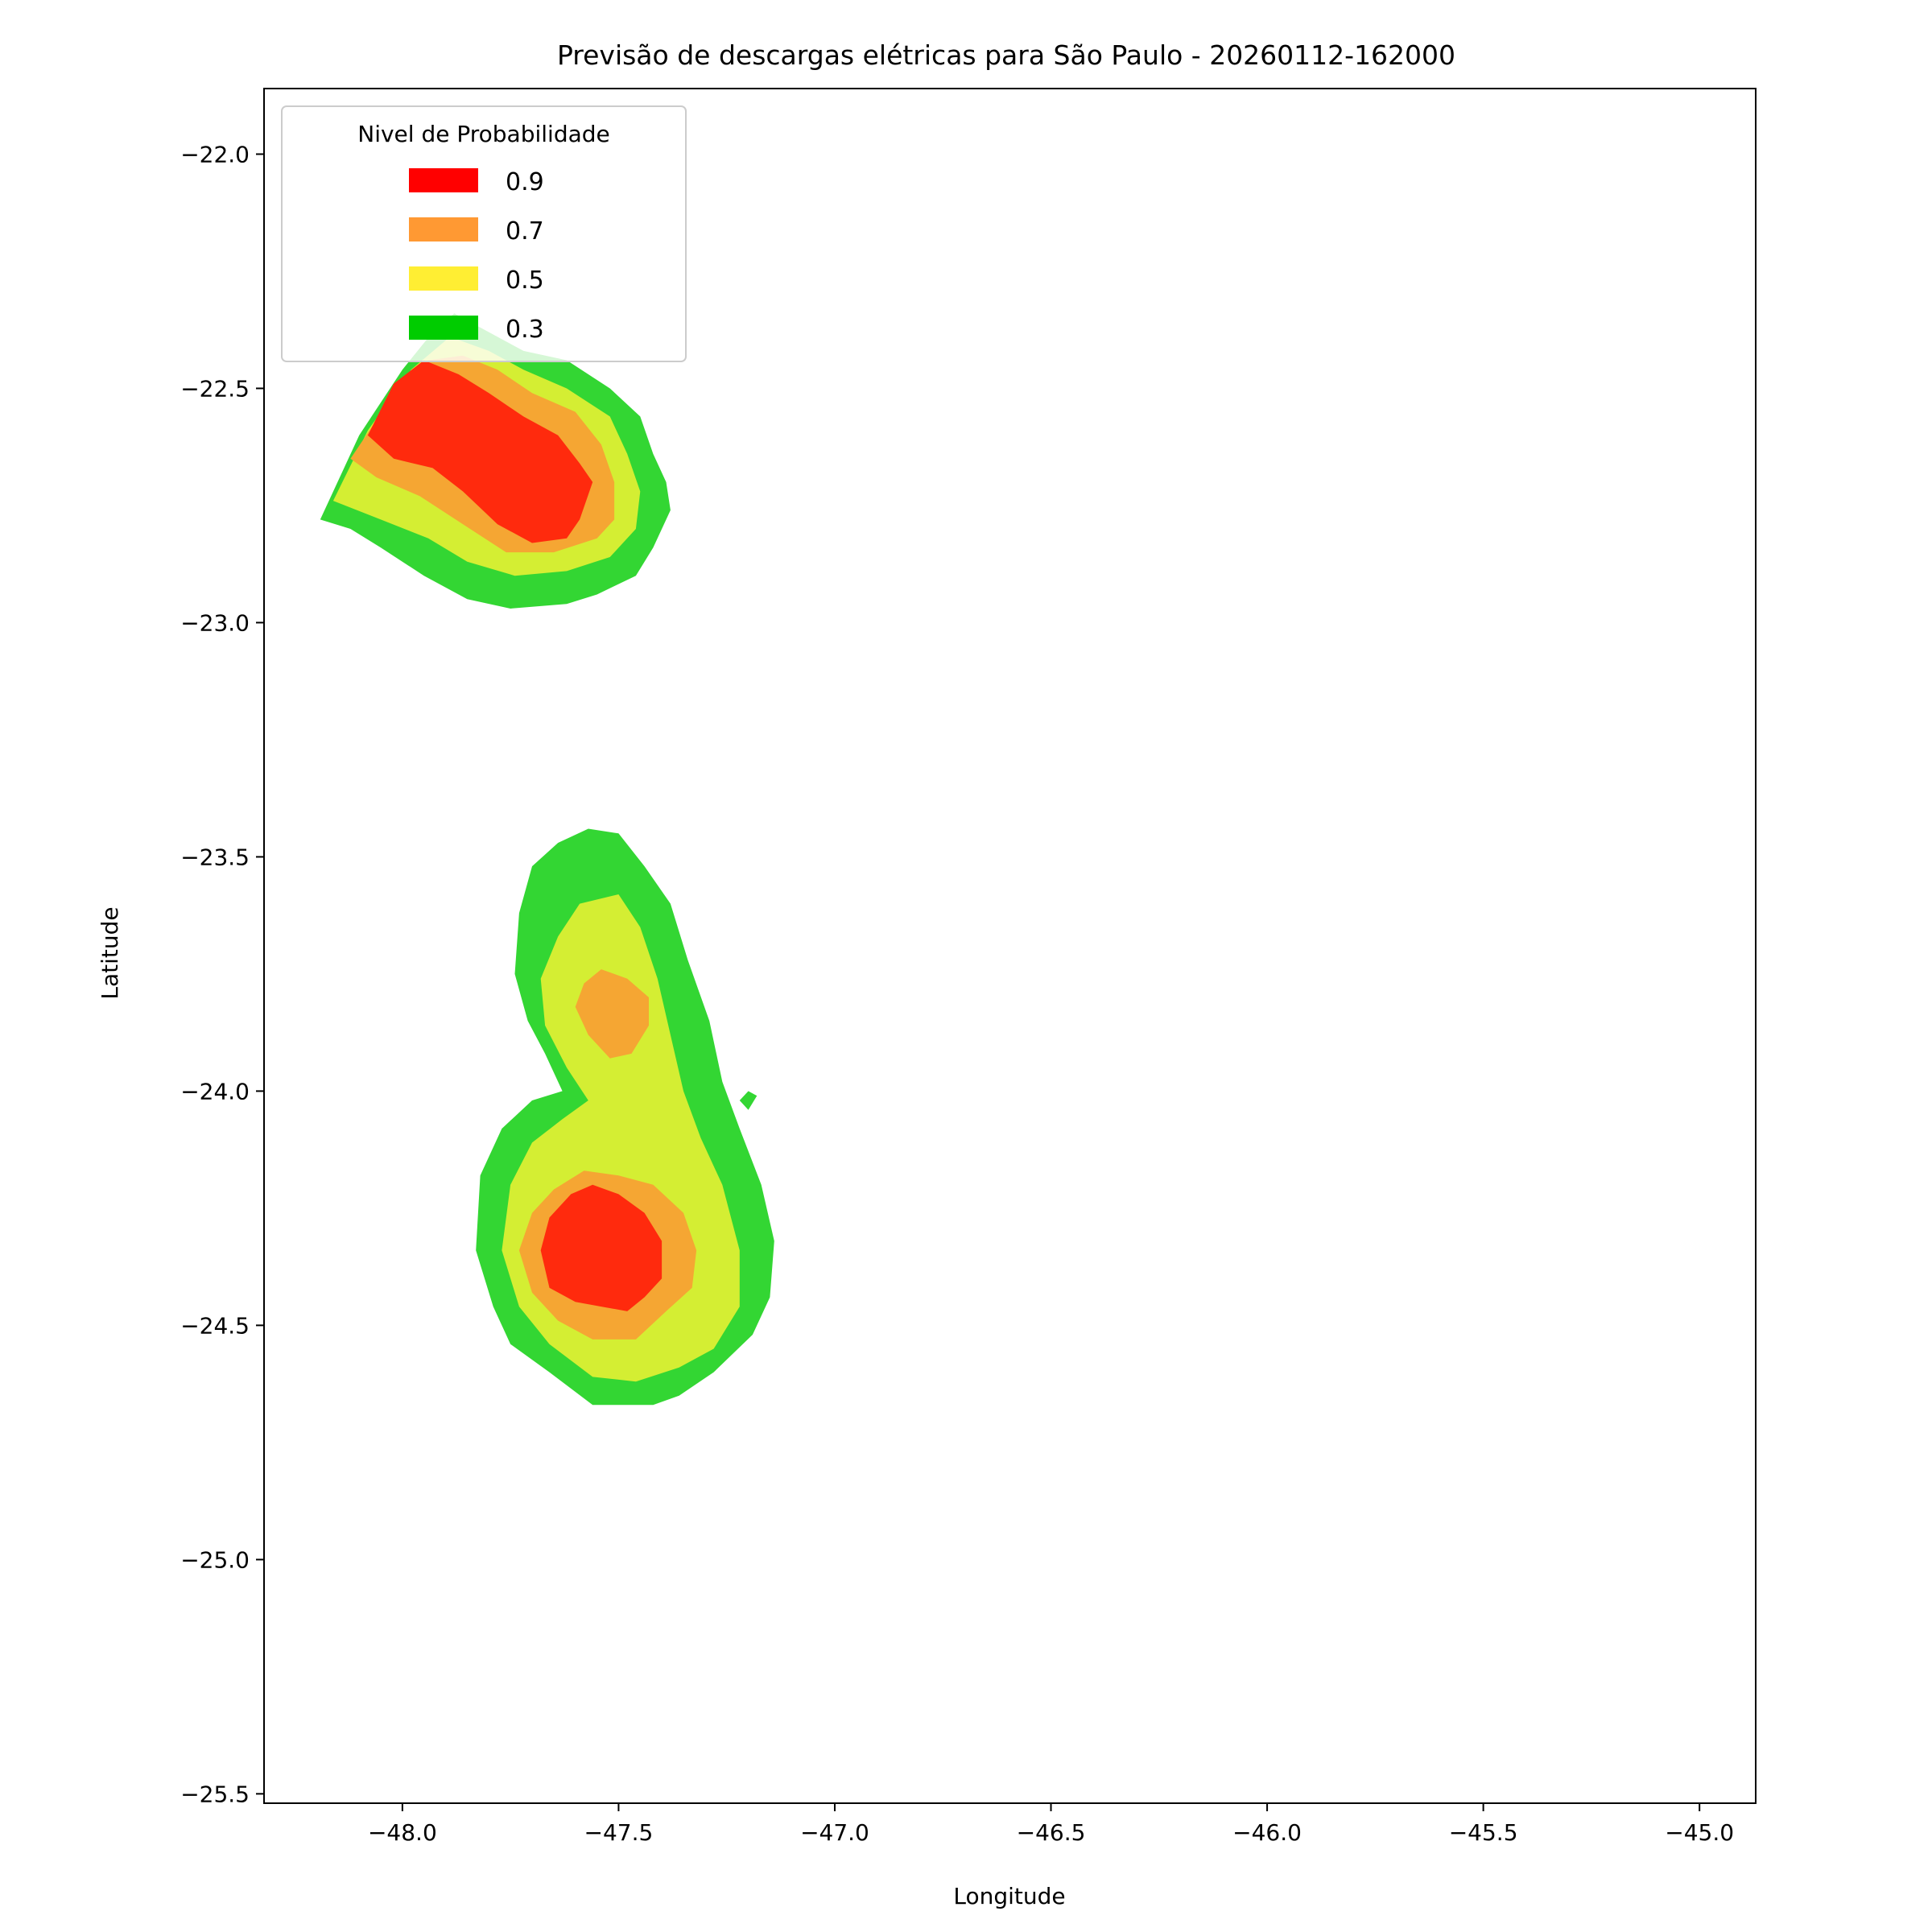 This screenshot has height=1932, width=1932. Describe the element at coordinates (222, 974) in the screenshot. I see `y-axis: −22.0 −22.5 −23.0 −23.5 −24.0 −24.5 −25.0 −25.5` at that location.